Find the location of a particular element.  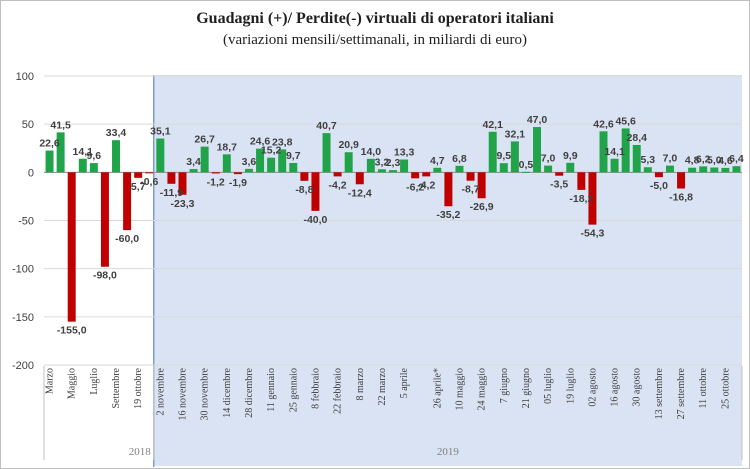

data-label: 13,3 is located at coordinates (404, 153).